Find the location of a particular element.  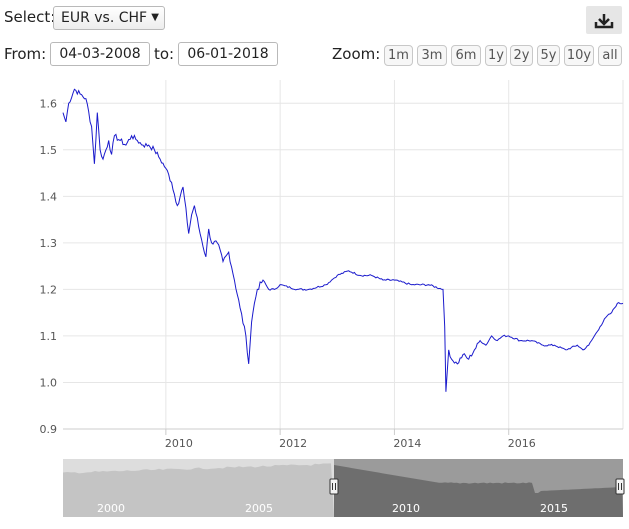

x-axis-labels: 2010 2012 2014 2016 is located at coordinates (350, 443).